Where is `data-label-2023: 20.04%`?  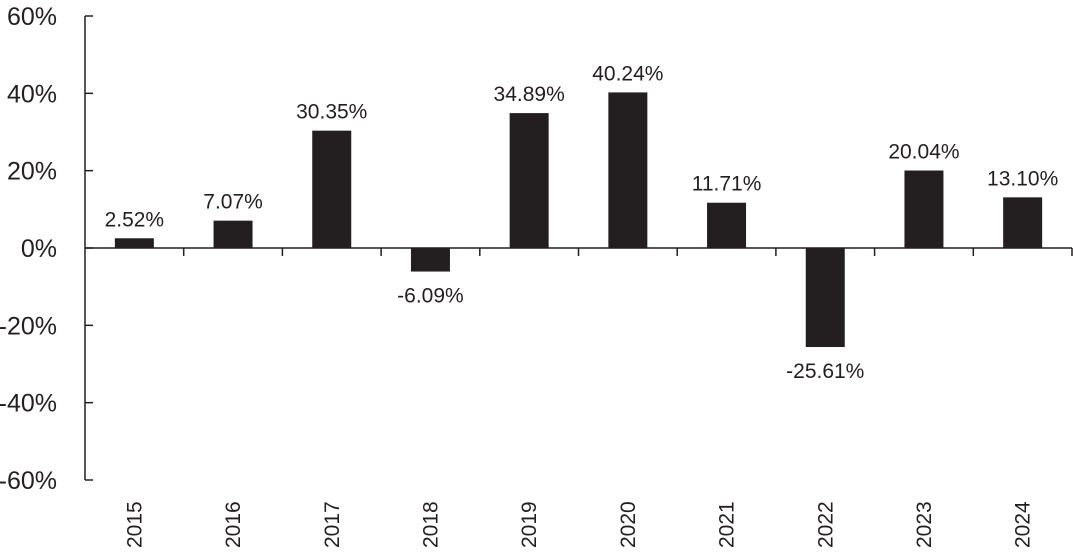
data-label-2023: 20.04% is located at coordinates (923, 152).